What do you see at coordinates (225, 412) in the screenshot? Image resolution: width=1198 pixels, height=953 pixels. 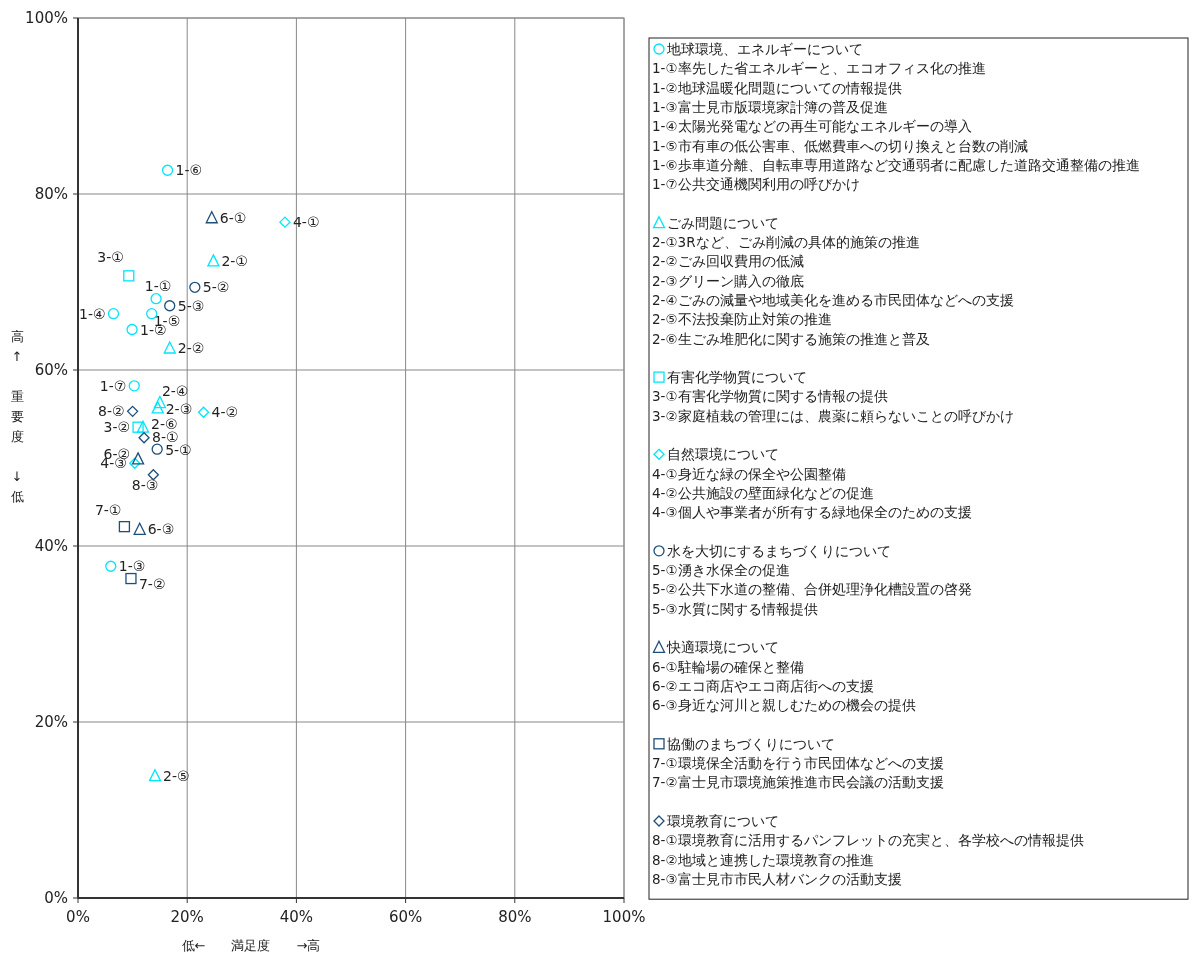 I see `annotation: 4-②` at bounding box center [225, 412].